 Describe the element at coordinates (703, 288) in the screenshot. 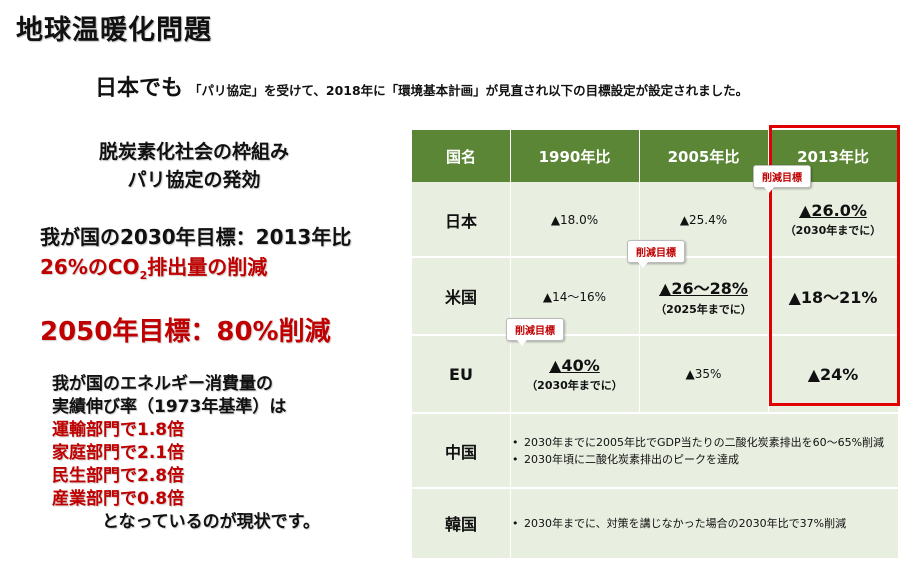

I see `us-2005-value: ▲26～28%` at that location.